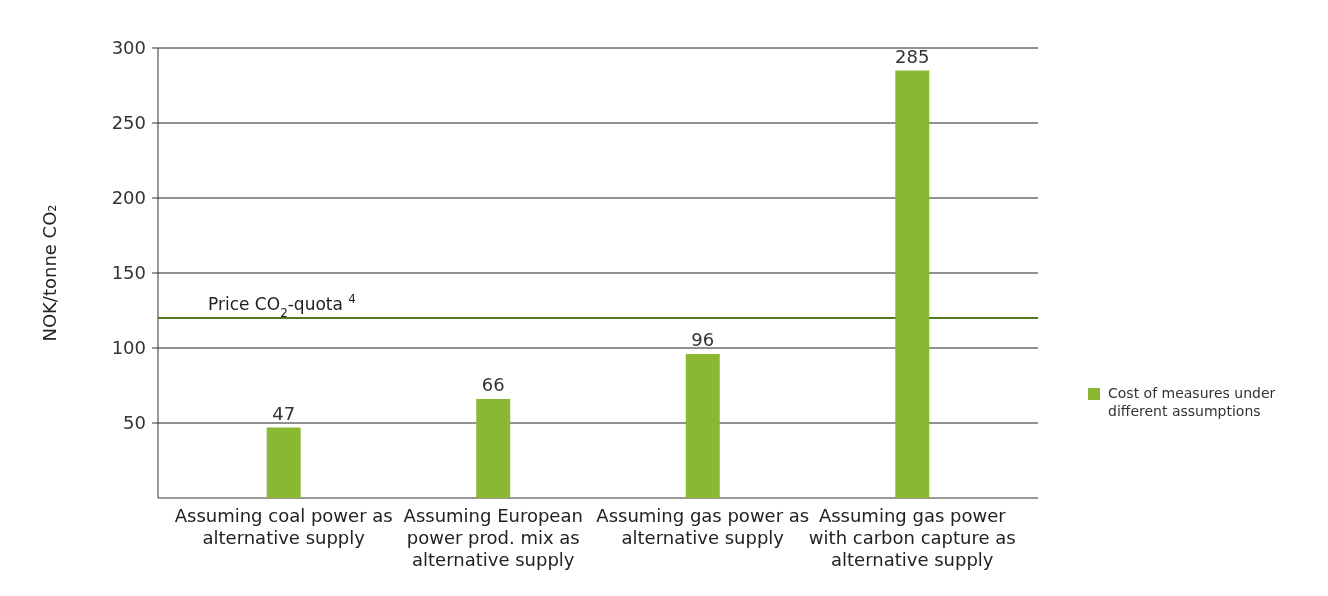 The width and height of the screenshot is (1328, 596). Describe the element at coordinates (284, 413) in the screenshot. I see `data-label: 47` at that location.